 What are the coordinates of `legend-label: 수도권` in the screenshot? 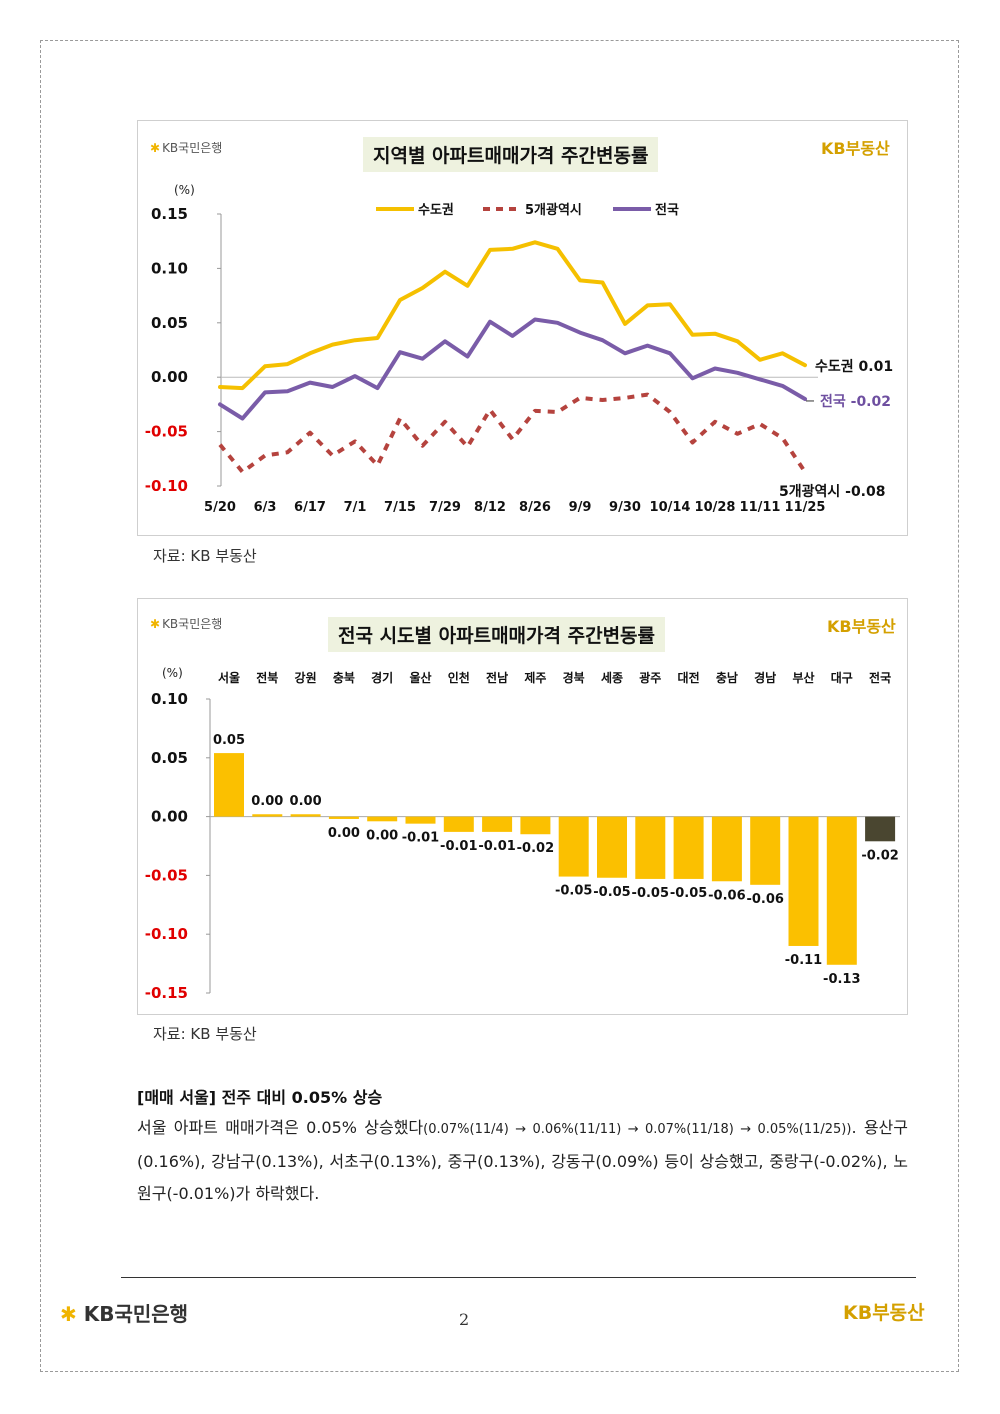 It's located at (436, 210).